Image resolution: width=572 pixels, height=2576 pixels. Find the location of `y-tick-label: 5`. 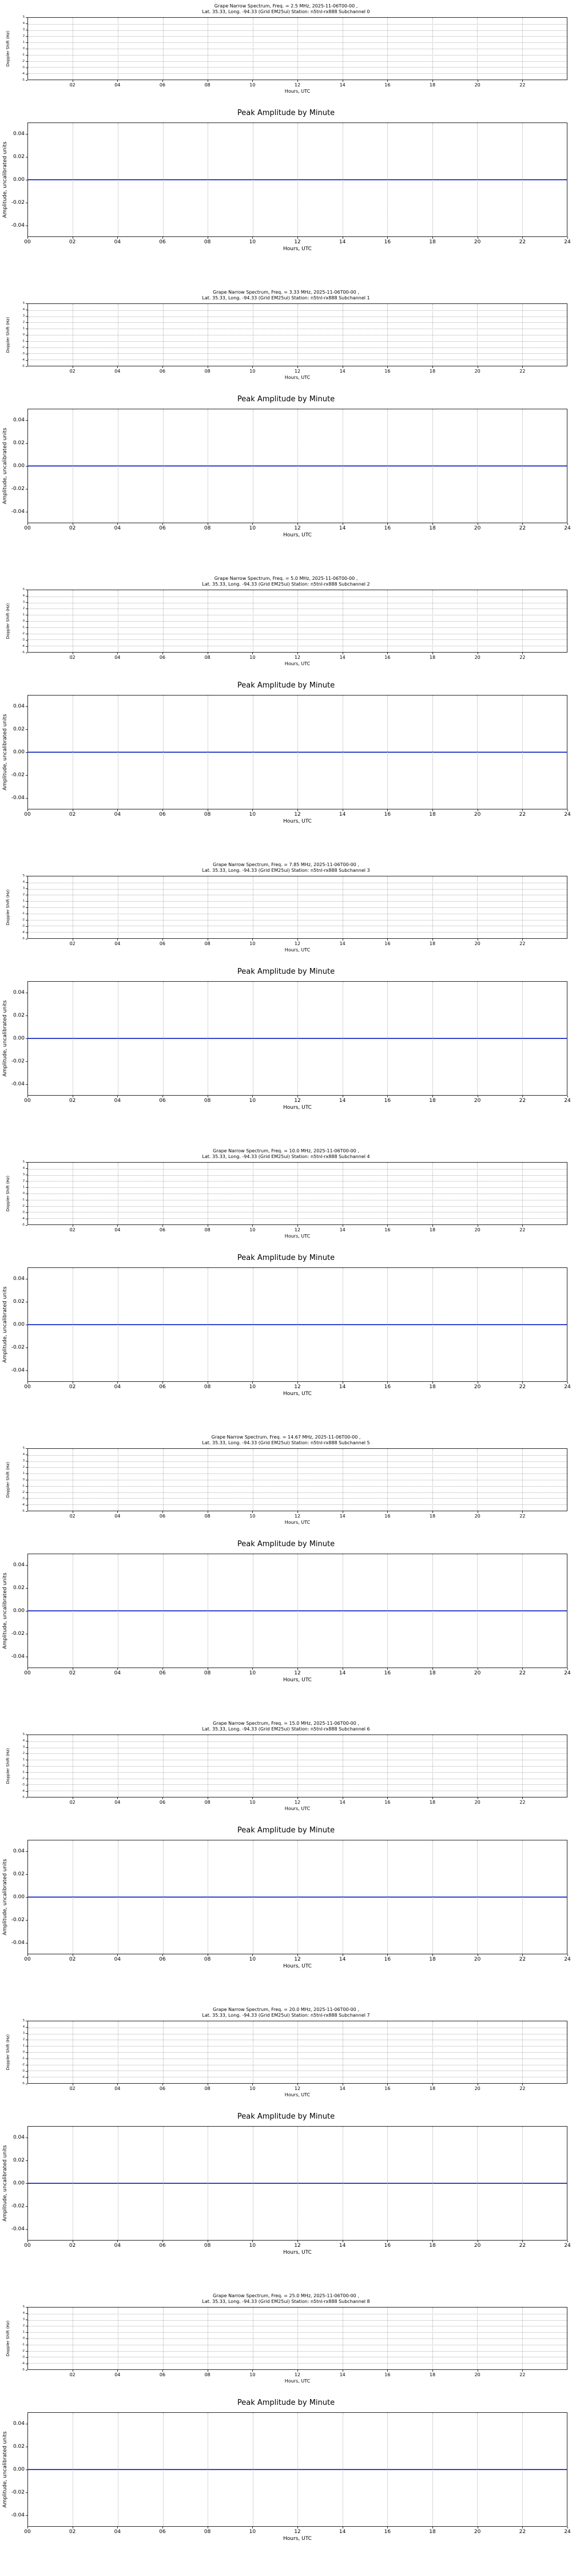

y-tick-label: 5 is located at coordinates (23, 17).